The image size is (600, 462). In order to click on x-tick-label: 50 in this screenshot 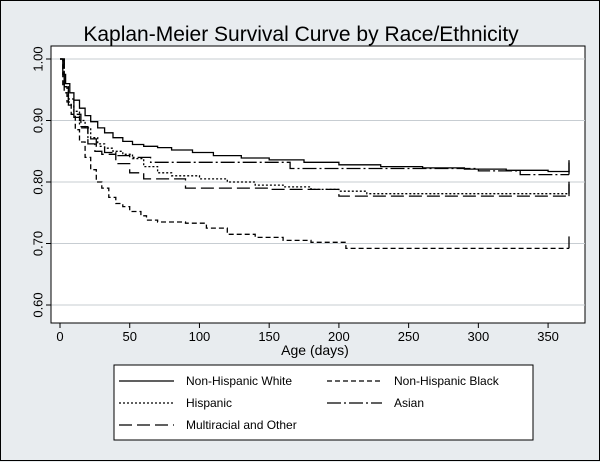, I will do `click(129, 336)`.